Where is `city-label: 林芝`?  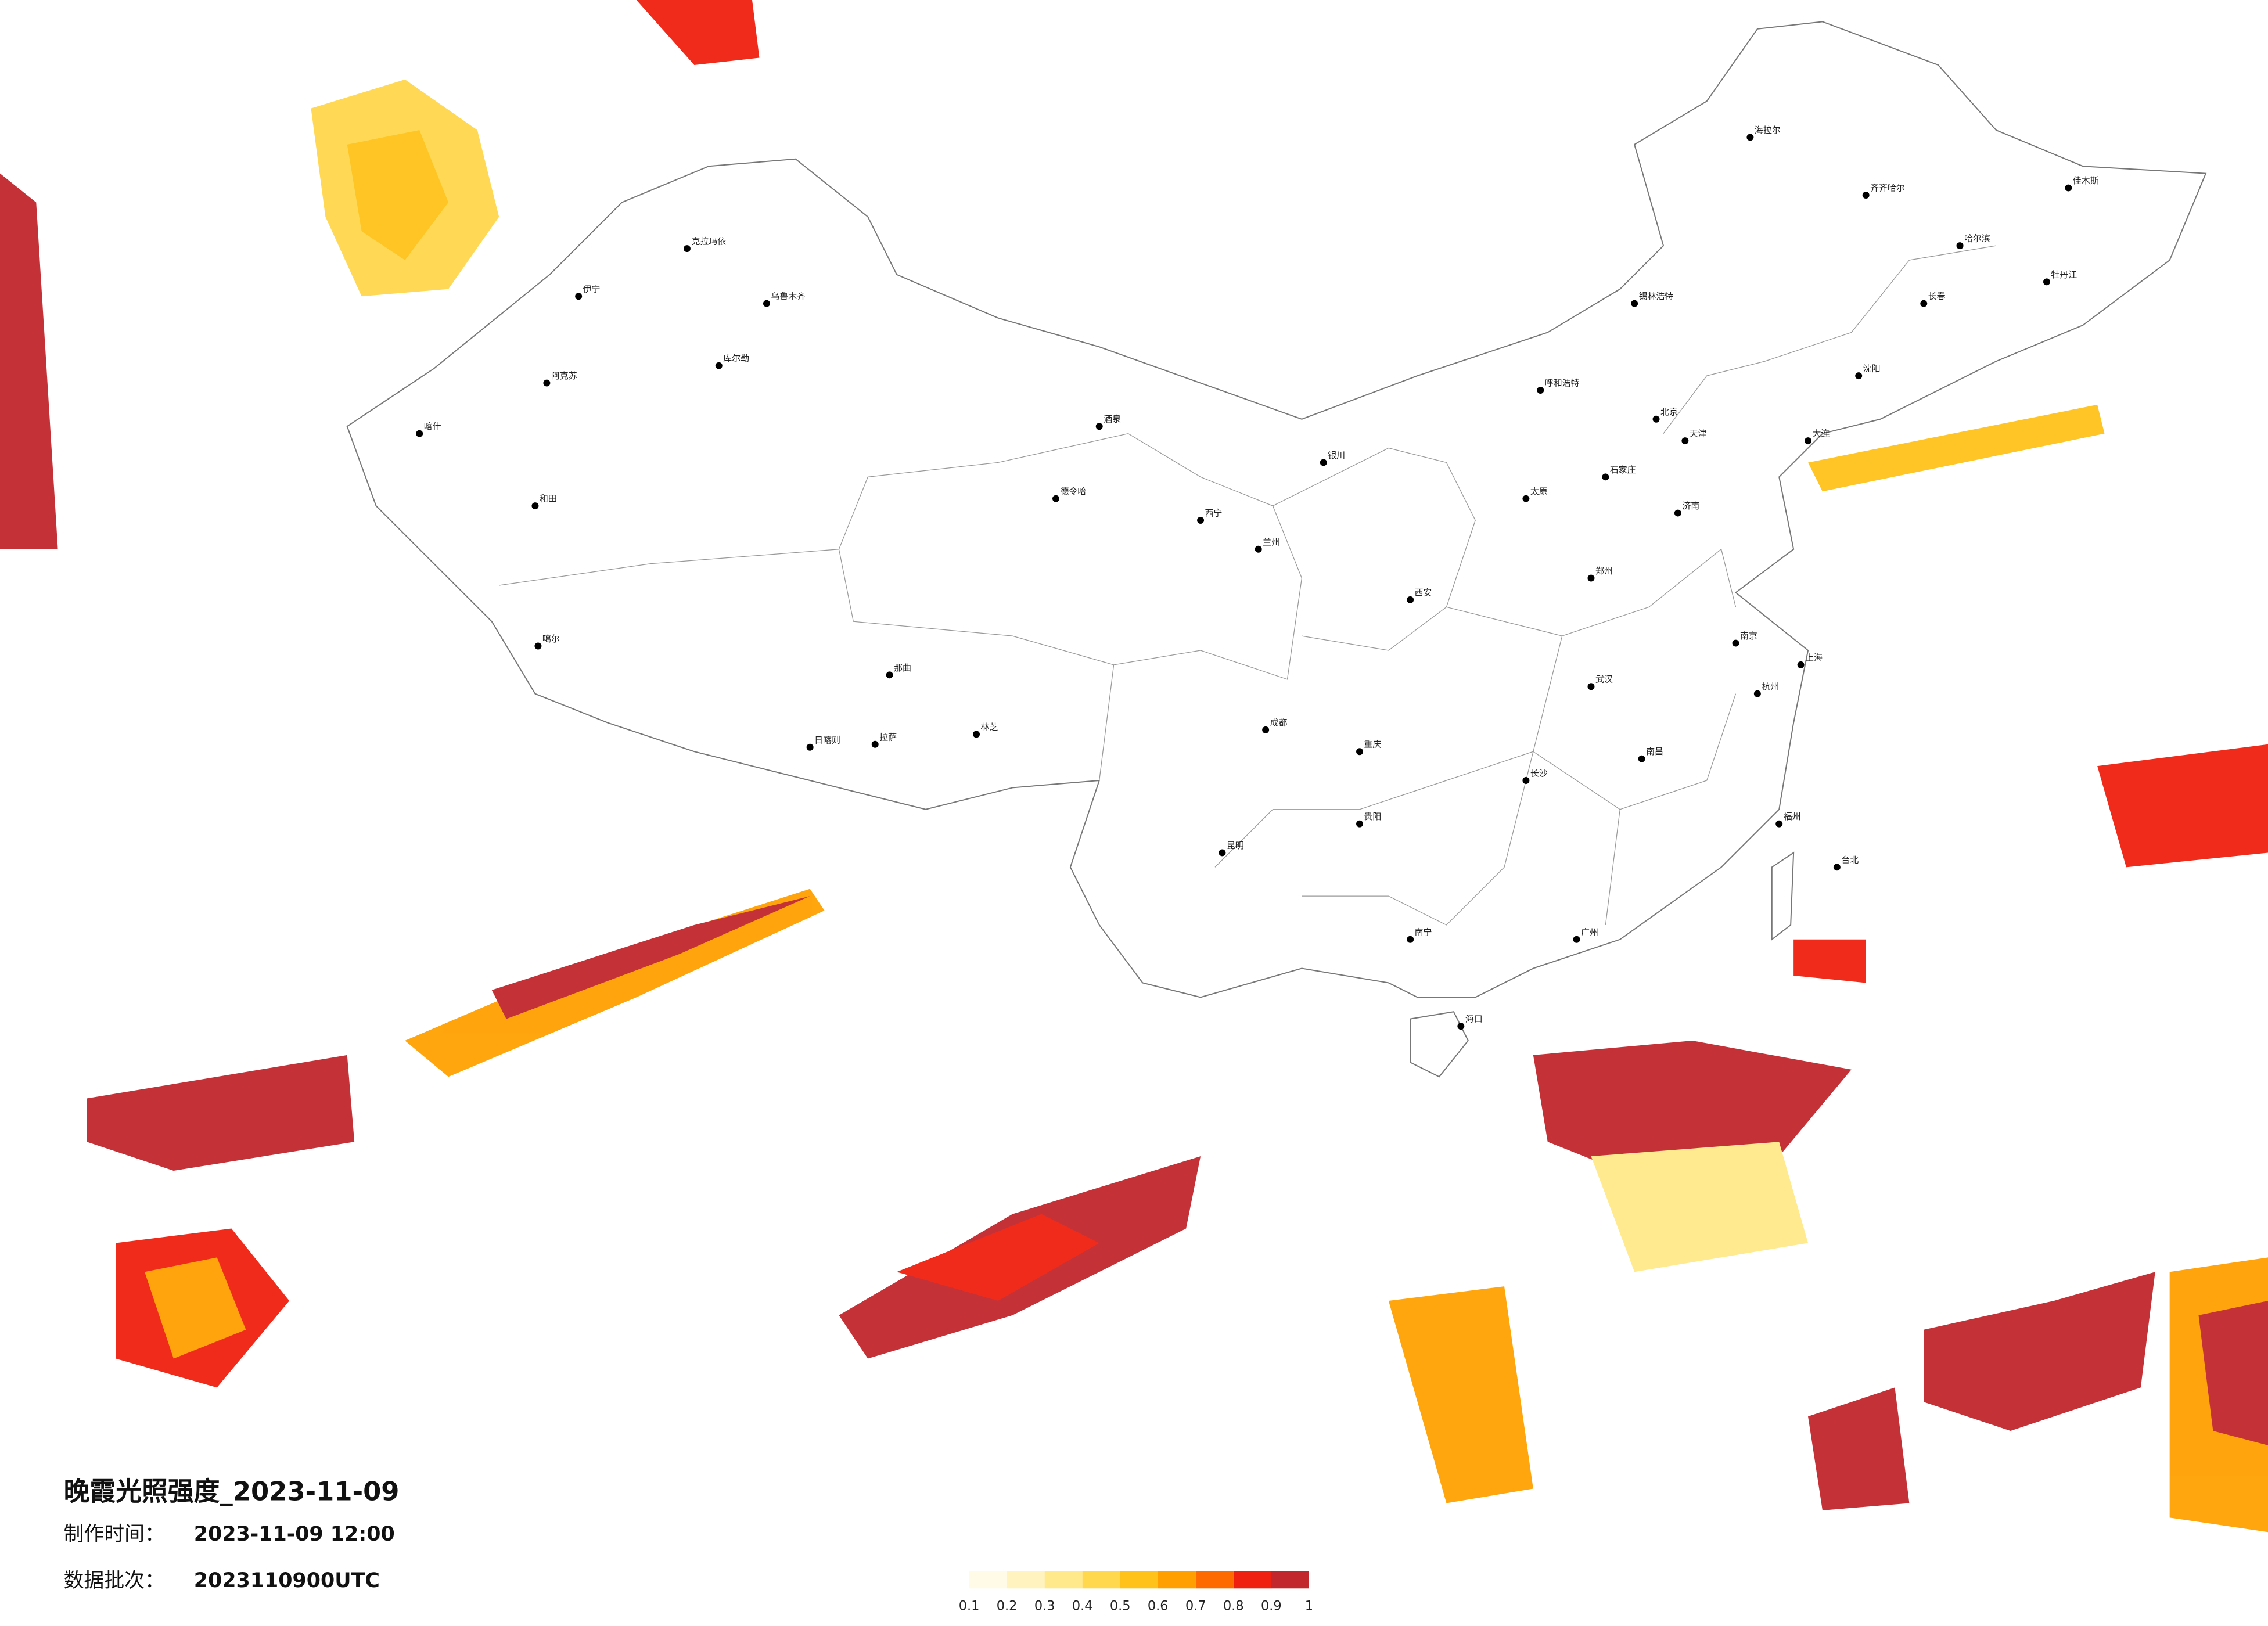 city-label: 林芝 is located at coordinates (989, 727).